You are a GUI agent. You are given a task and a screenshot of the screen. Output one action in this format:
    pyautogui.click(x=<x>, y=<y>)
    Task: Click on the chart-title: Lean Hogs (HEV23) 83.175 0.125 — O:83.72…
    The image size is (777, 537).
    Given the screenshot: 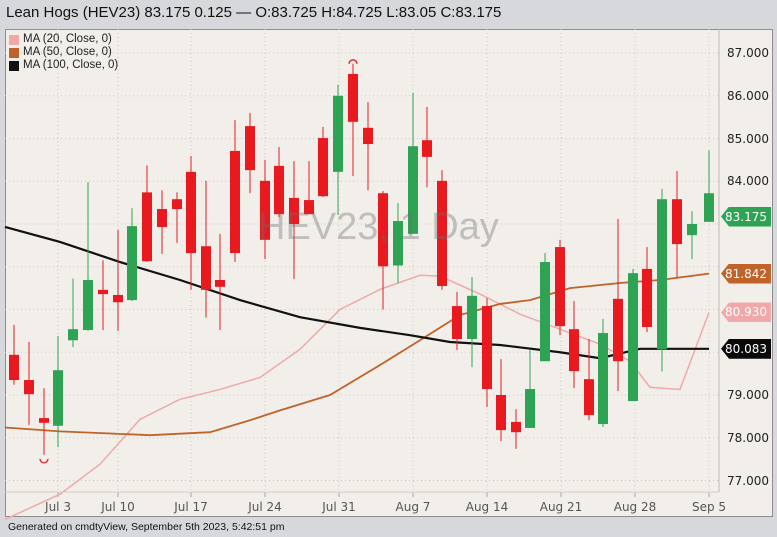 What is the action you would take?
    pyautogui.click(x=254, y=12)
    